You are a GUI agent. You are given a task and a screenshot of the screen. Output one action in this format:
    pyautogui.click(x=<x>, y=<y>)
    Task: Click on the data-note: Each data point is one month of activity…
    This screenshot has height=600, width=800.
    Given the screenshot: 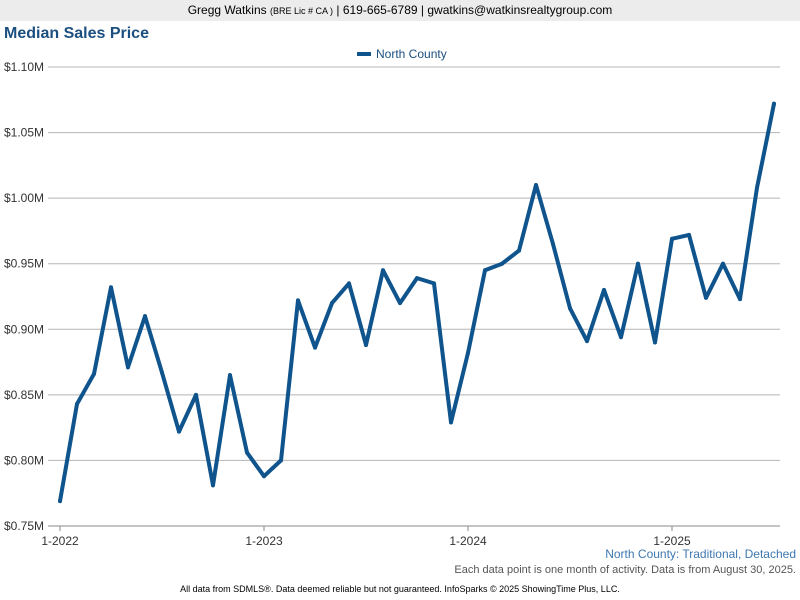 What is the action you would take?
    pyautogui.click(x=625, y=570)
    